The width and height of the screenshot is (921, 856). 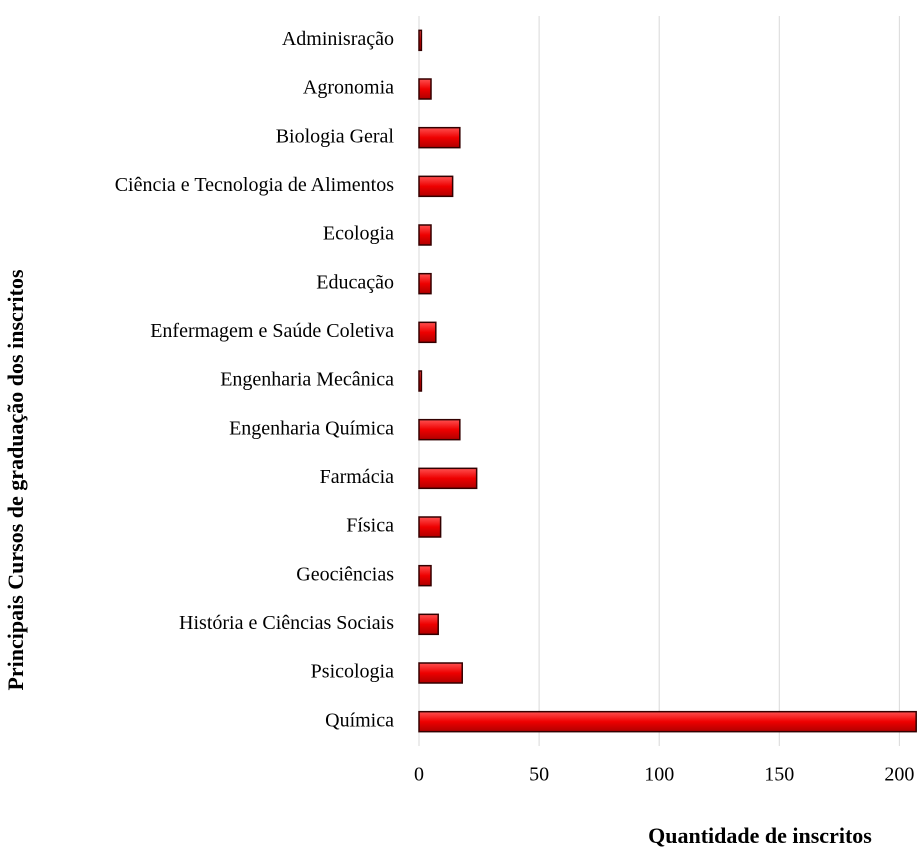 What do you see at coordinates (419, 775) in the screenshot?
I see `x-tick-label: 0` at bounding box center [419, 775].